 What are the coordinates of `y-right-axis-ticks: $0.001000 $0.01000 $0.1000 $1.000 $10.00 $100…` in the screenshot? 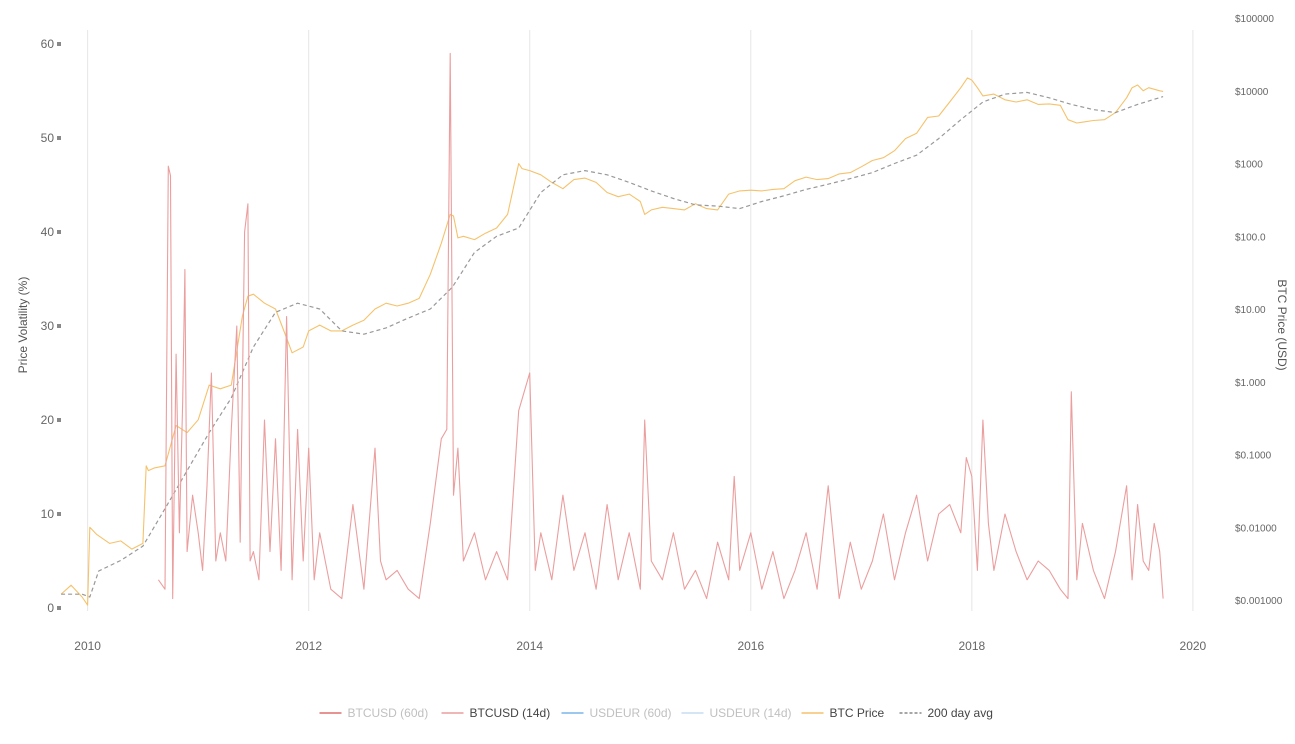 It's located at (1259, 310).